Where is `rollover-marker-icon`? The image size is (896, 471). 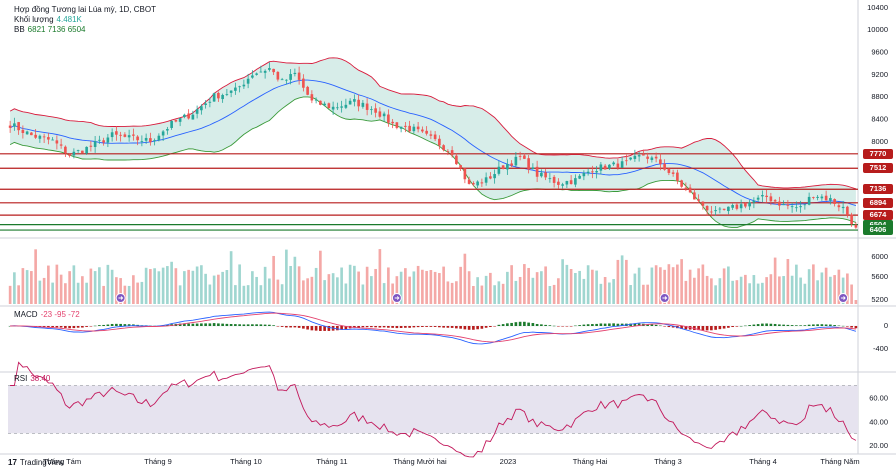
rollover-marker-icon is located at coordinates (664, 298).